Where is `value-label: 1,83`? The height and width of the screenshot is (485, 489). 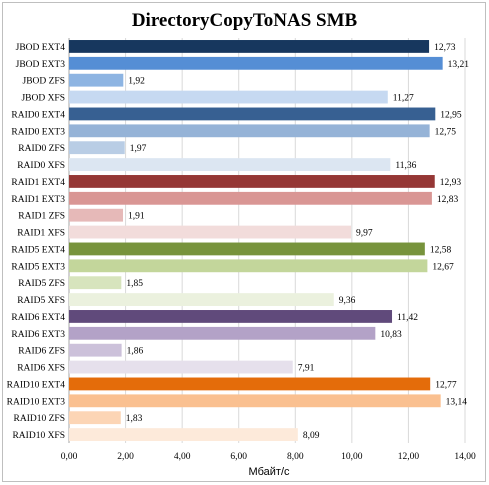
value-label: 1,83 is located at coordinates (134, 419).